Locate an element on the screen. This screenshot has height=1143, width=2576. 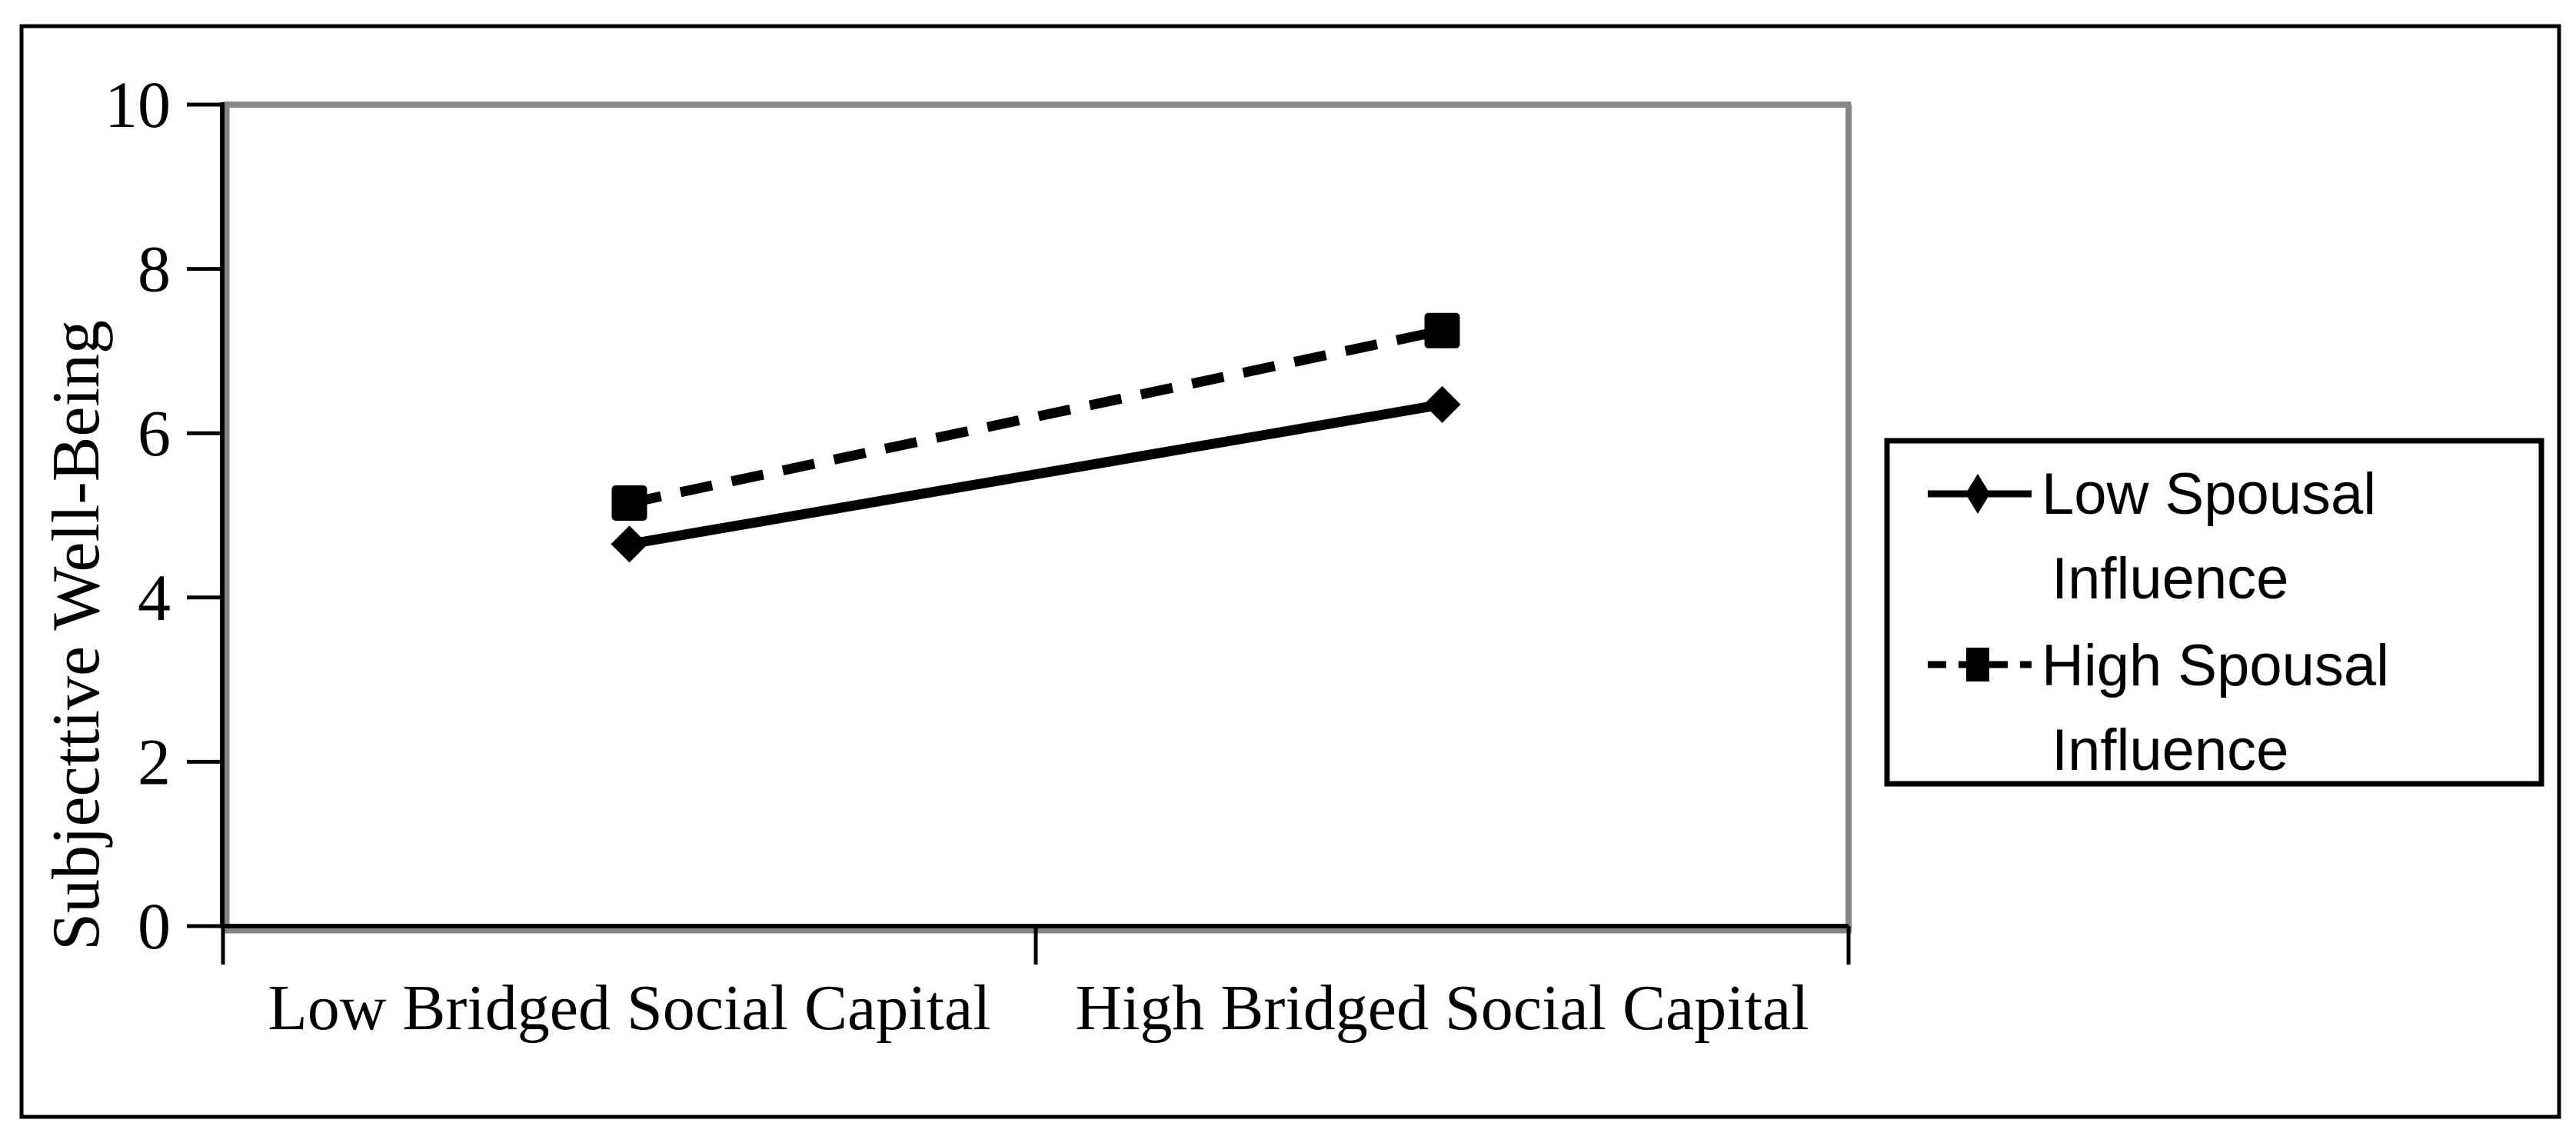
series-line-dashed is located at coordinates (1035, 416).